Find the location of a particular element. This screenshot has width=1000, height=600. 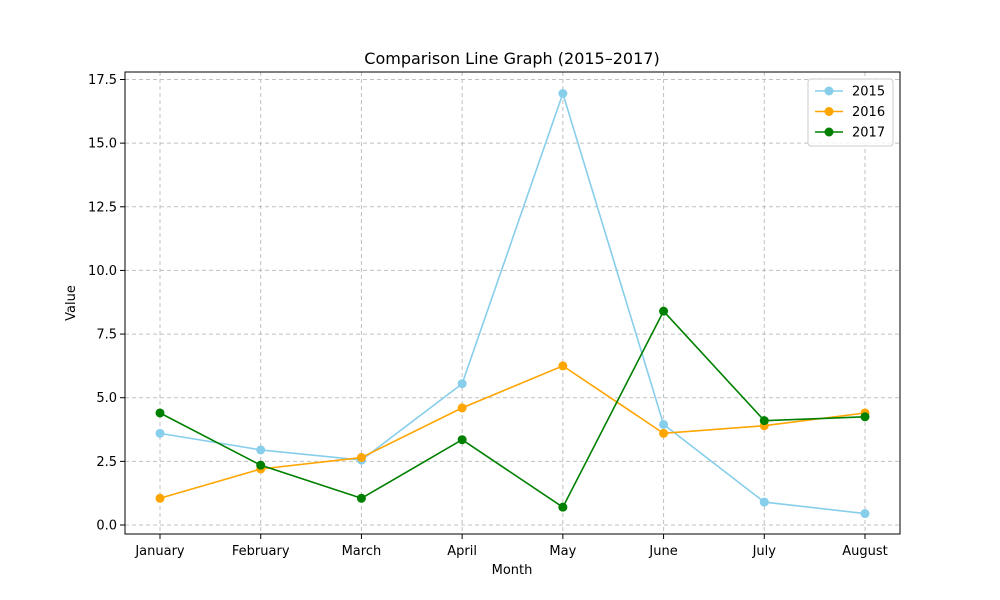

legend-marker-2015 is located at coordinates (829, 91).